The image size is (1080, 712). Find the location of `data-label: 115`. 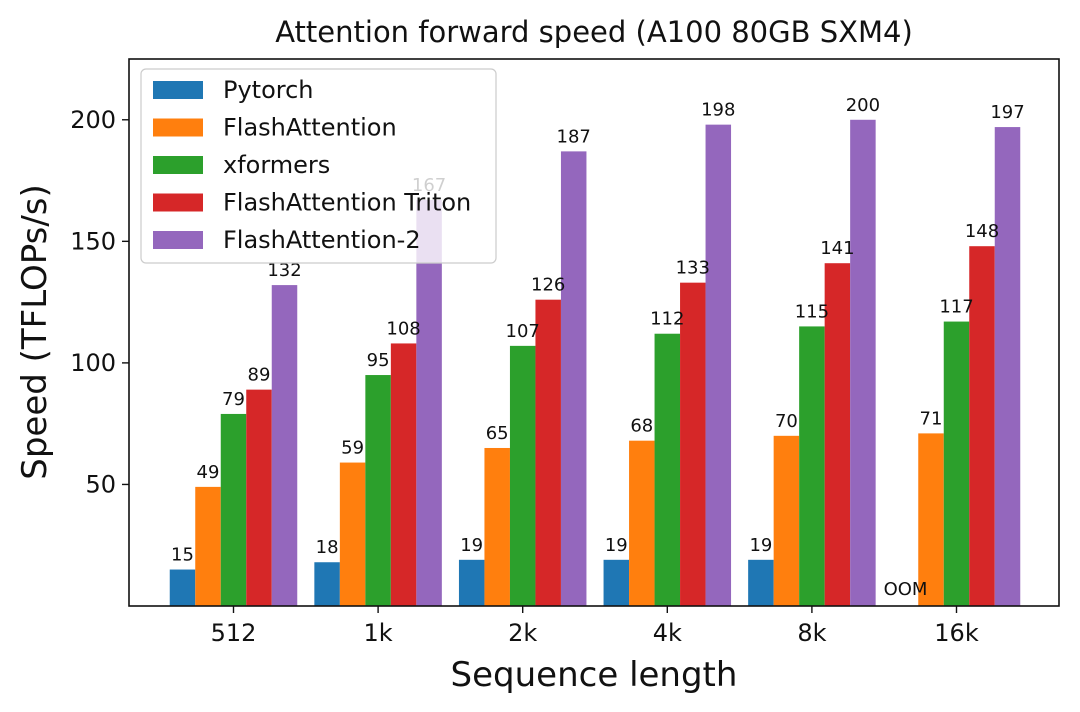

data-label: 115 is located at coordinates (812, 311).